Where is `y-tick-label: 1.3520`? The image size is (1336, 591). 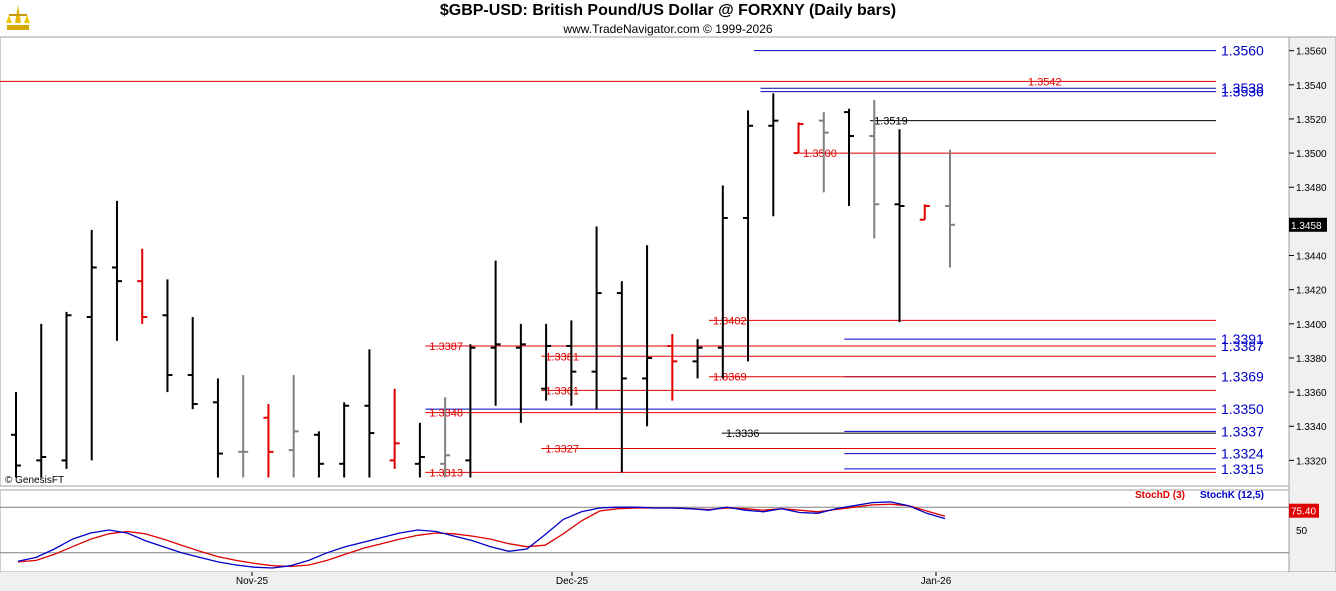
y-tick-label: 1.3520 is located at coordinates (1311, 120).